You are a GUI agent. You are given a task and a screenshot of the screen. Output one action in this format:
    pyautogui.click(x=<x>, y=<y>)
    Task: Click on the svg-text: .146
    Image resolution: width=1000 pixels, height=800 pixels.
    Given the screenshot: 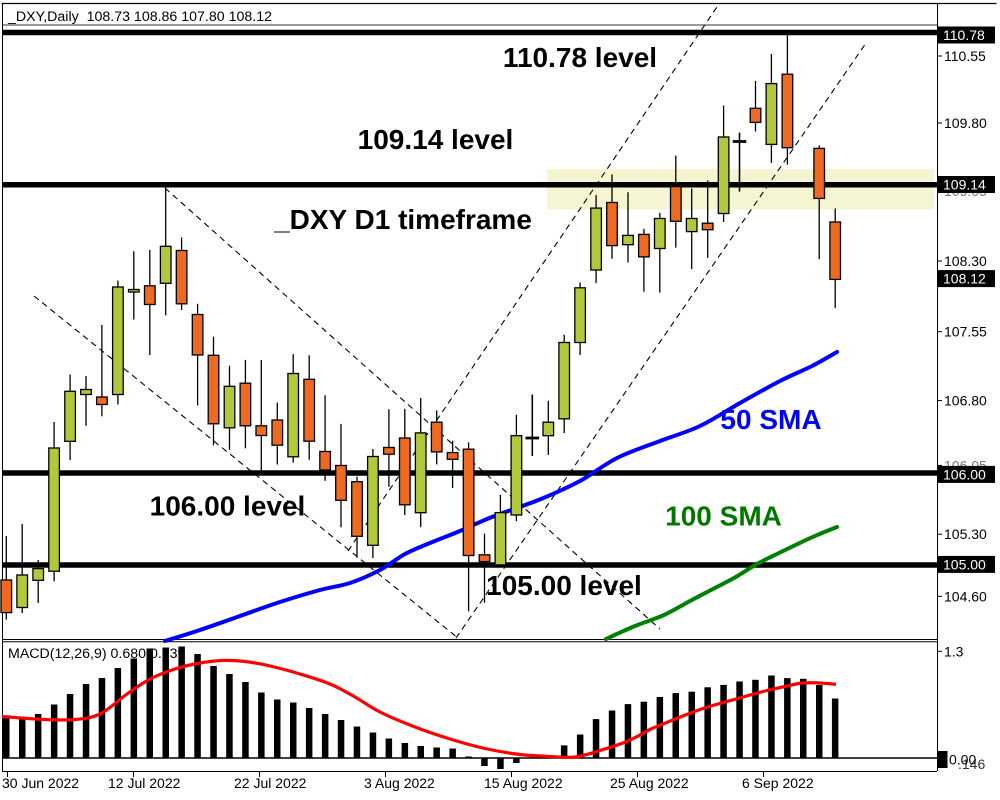 What is the action you would take?
    pyautogui.click(x=971, y=764)
    